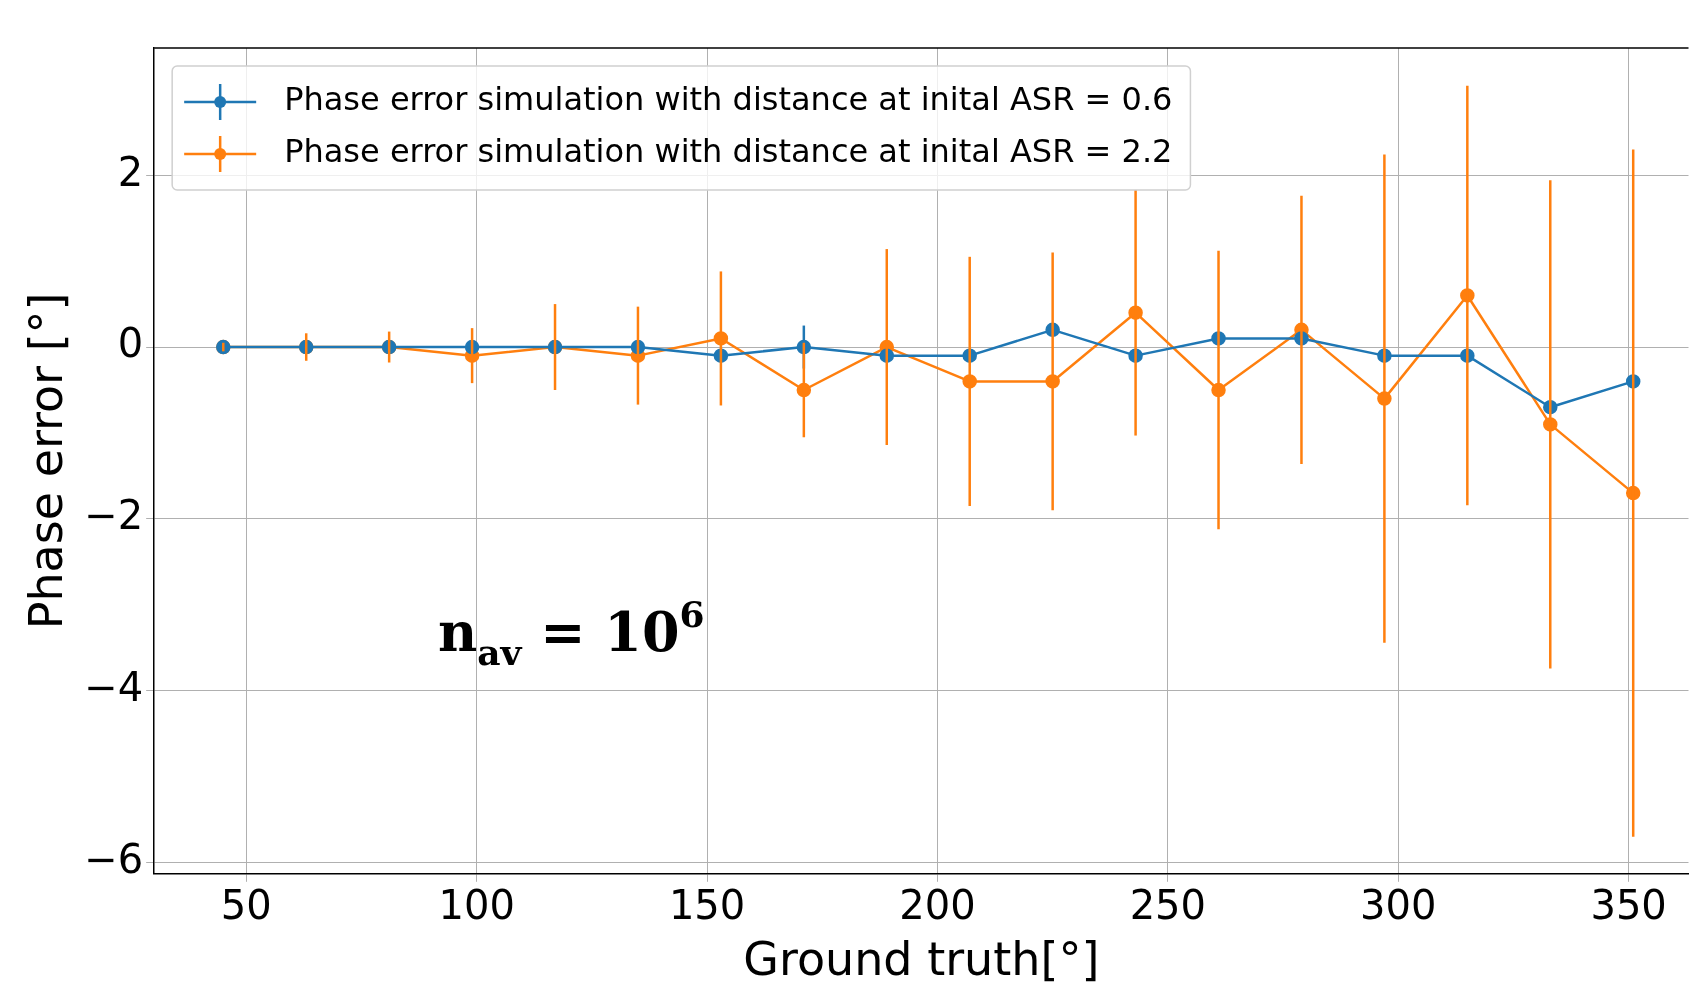 This screenshot has width=1705, height=999. I want to click on y-tick-label: −6, so click(114, 859).